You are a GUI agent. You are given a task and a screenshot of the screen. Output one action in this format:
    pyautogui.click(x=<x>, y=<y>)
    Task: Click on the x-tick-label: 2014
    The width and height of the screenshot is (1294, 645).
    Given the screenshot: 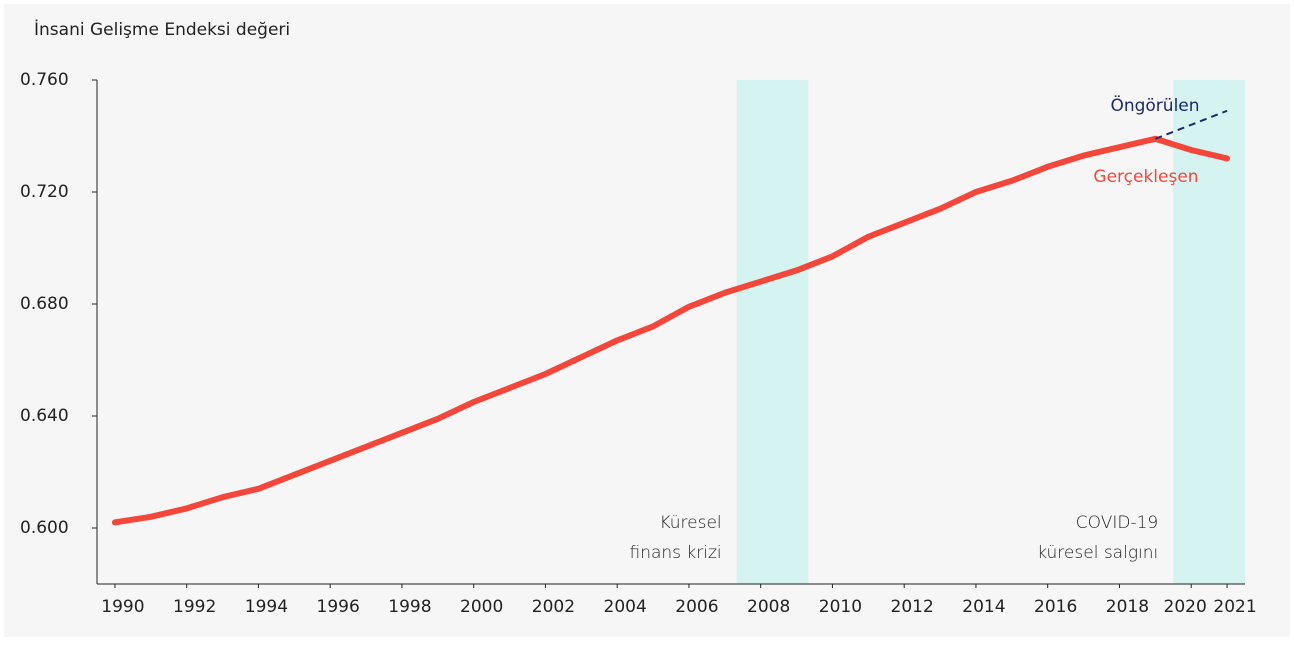 What is the action you would take?
    pyautogui.click(x=983, y=607)
    